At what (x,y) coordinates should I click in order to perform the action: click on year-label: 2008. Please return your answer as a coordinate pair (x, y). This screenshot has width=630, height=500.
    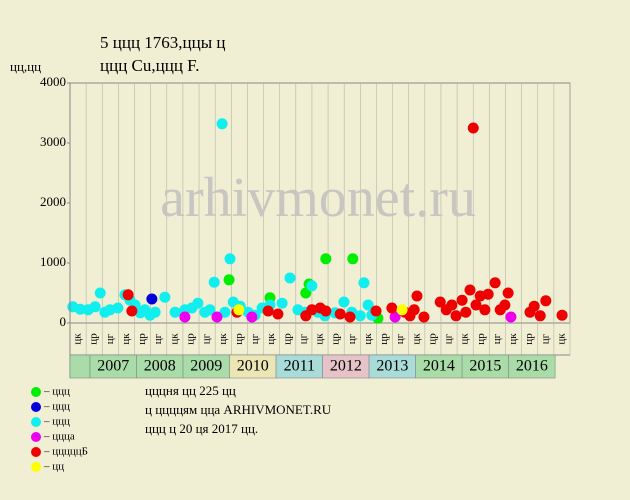
    Looking at the image, I should click on (160, 366).